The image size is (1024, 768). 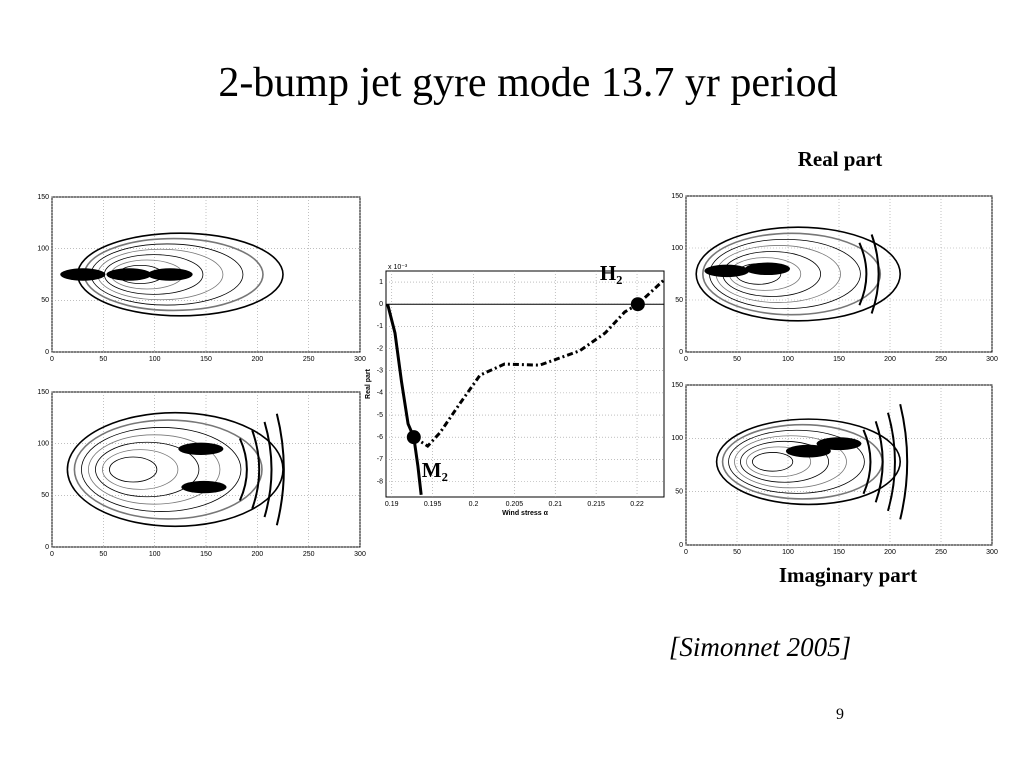 I want to click on x-tick-label: 0.19, so click(x=392, y=504).